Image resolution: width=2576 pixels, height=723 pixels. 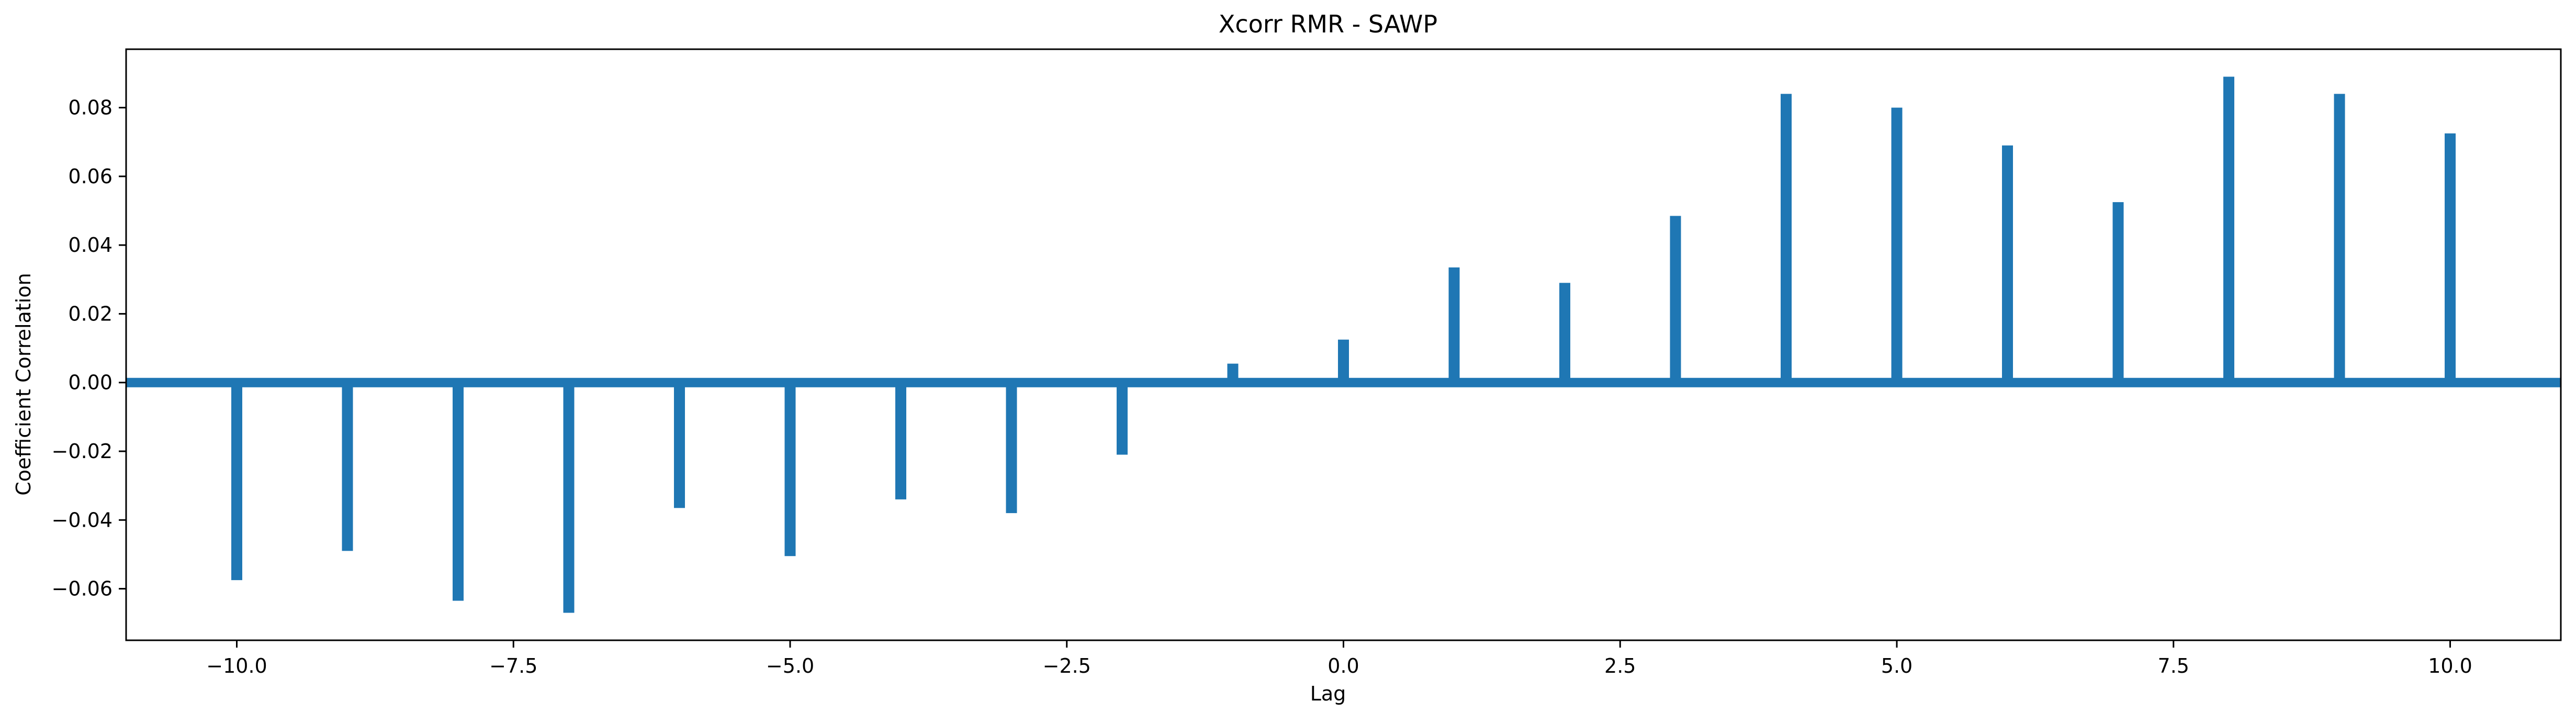 What do you see at coordinates (90, 108) in the screenshot?
I see `y-tick-label: 0.08` at bounding box center [90, 108].